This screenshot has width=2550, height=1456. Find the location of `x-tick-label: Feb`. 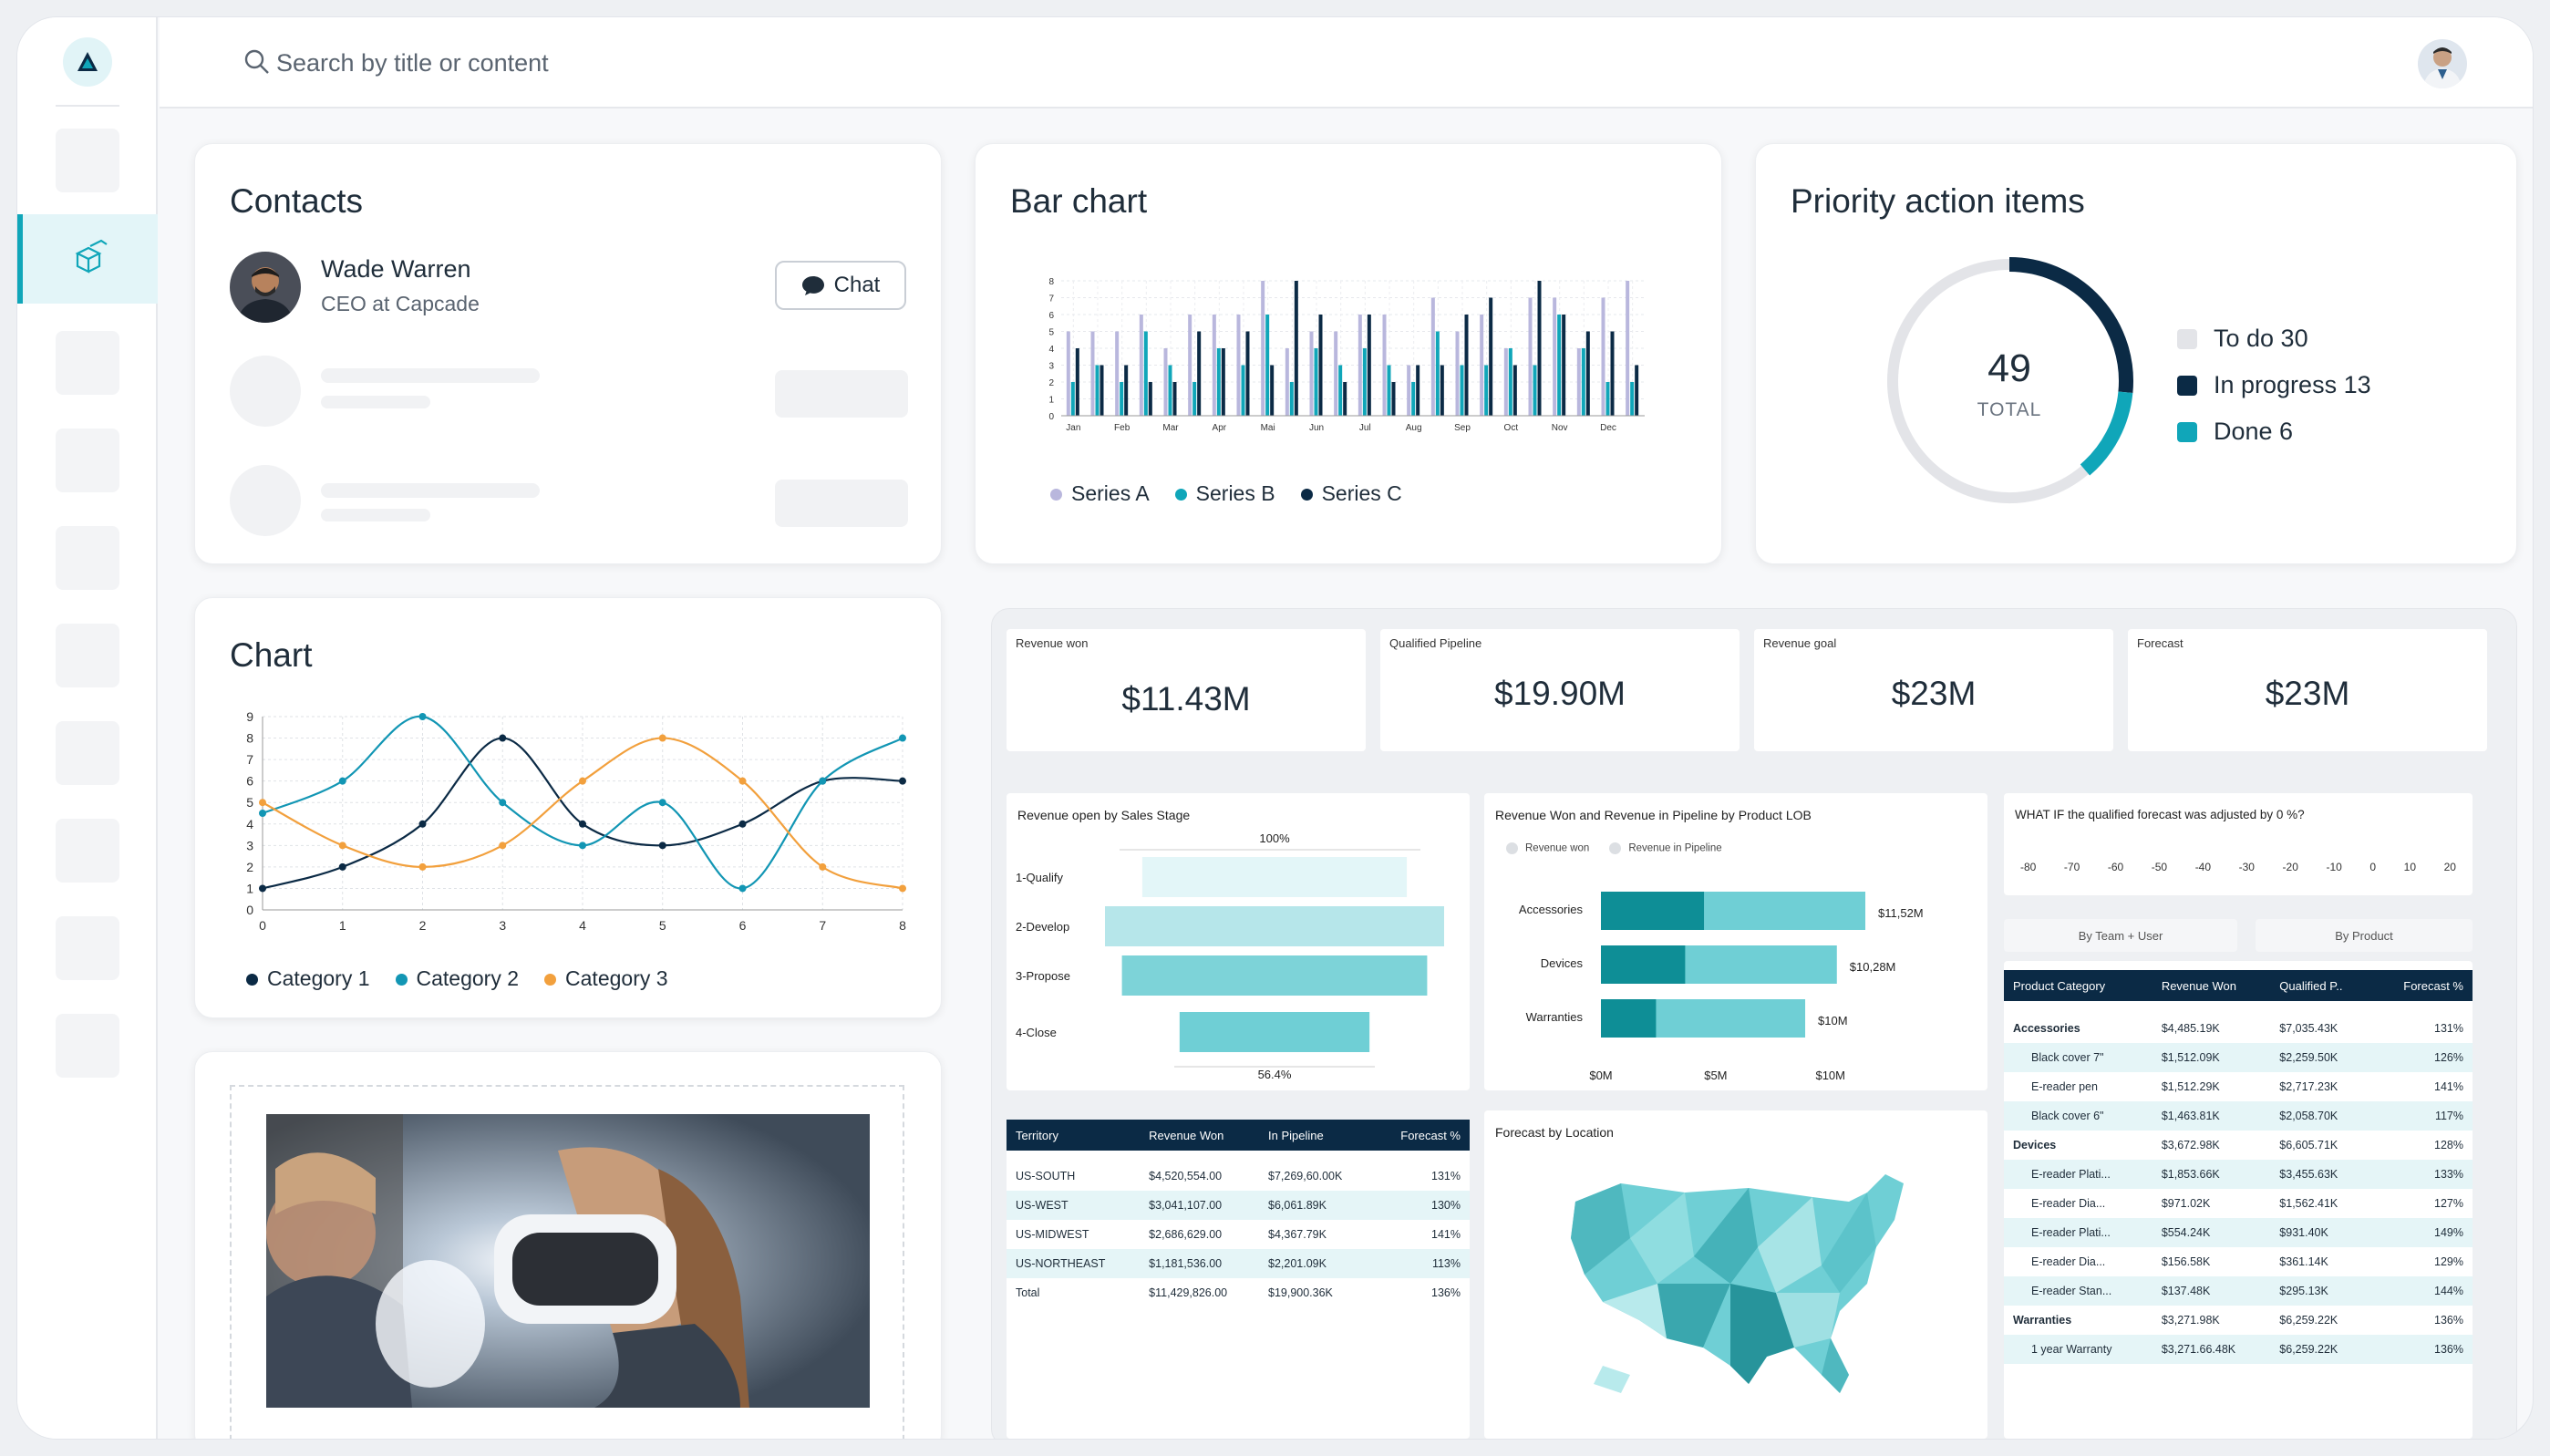

x-tick-label: Feb is located at coordinates (1122, 428).